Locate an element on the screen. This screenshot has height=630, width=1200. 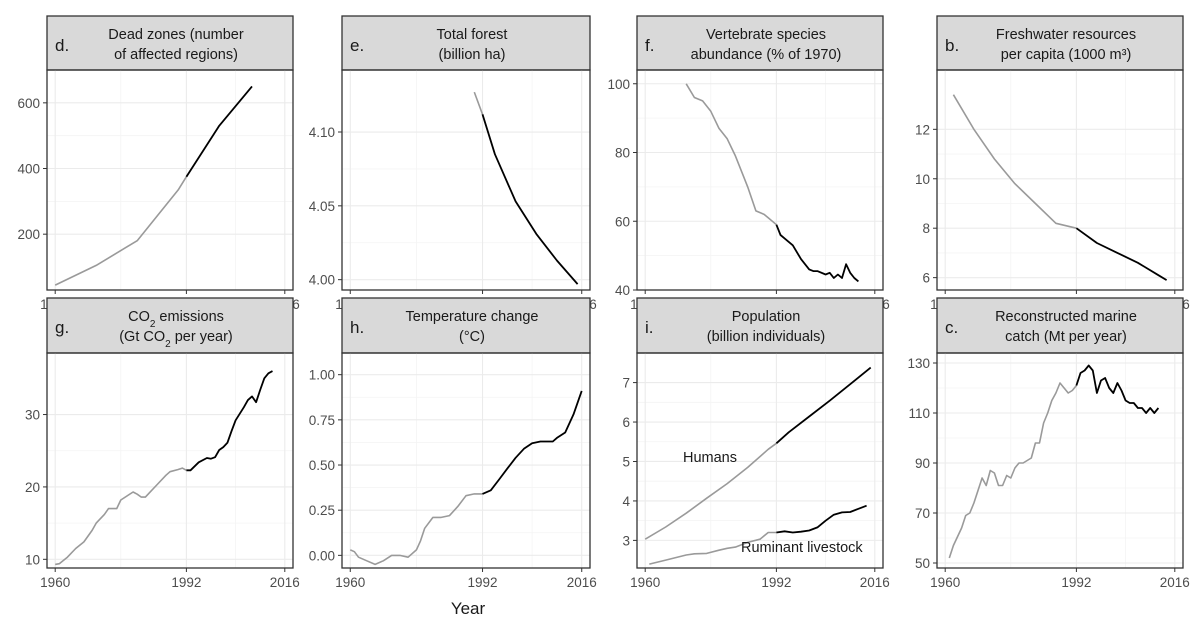
y-tick-label: 0.25 is located at coordinates (322, 510).